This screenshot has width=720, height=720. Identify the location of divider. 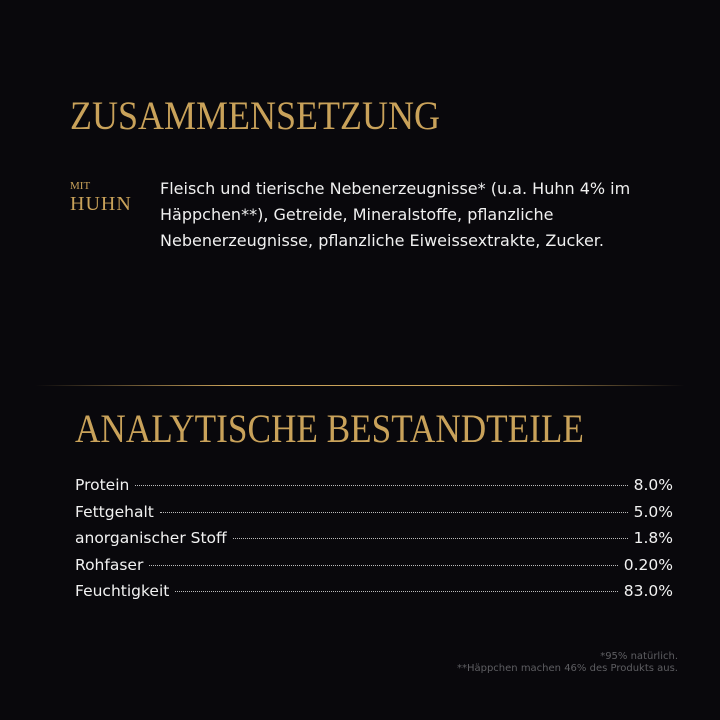
(360, 385).